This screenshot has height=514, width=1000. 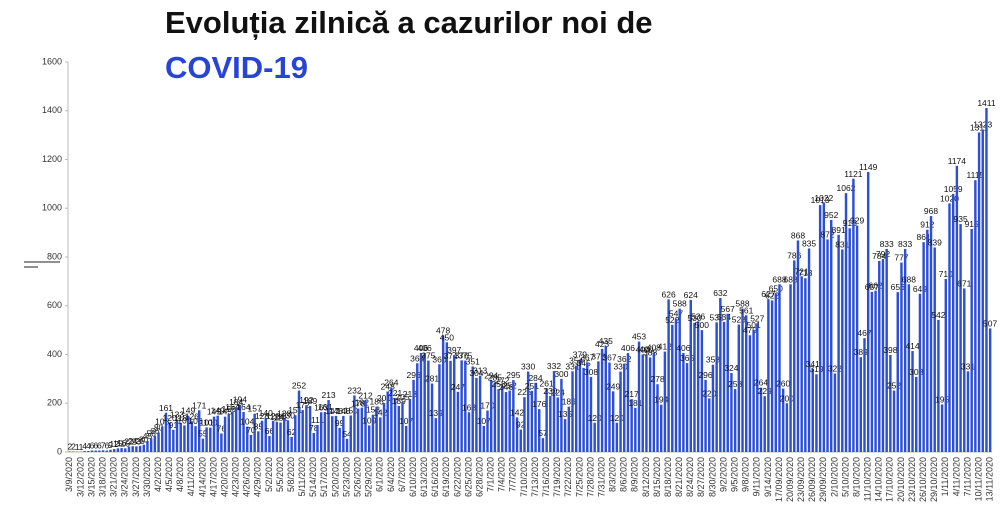 What do you see at coordinates (346, 477) in the screenshot?
I see `x-tick-label: 5/23/2020` at bounding box center [346, 477].